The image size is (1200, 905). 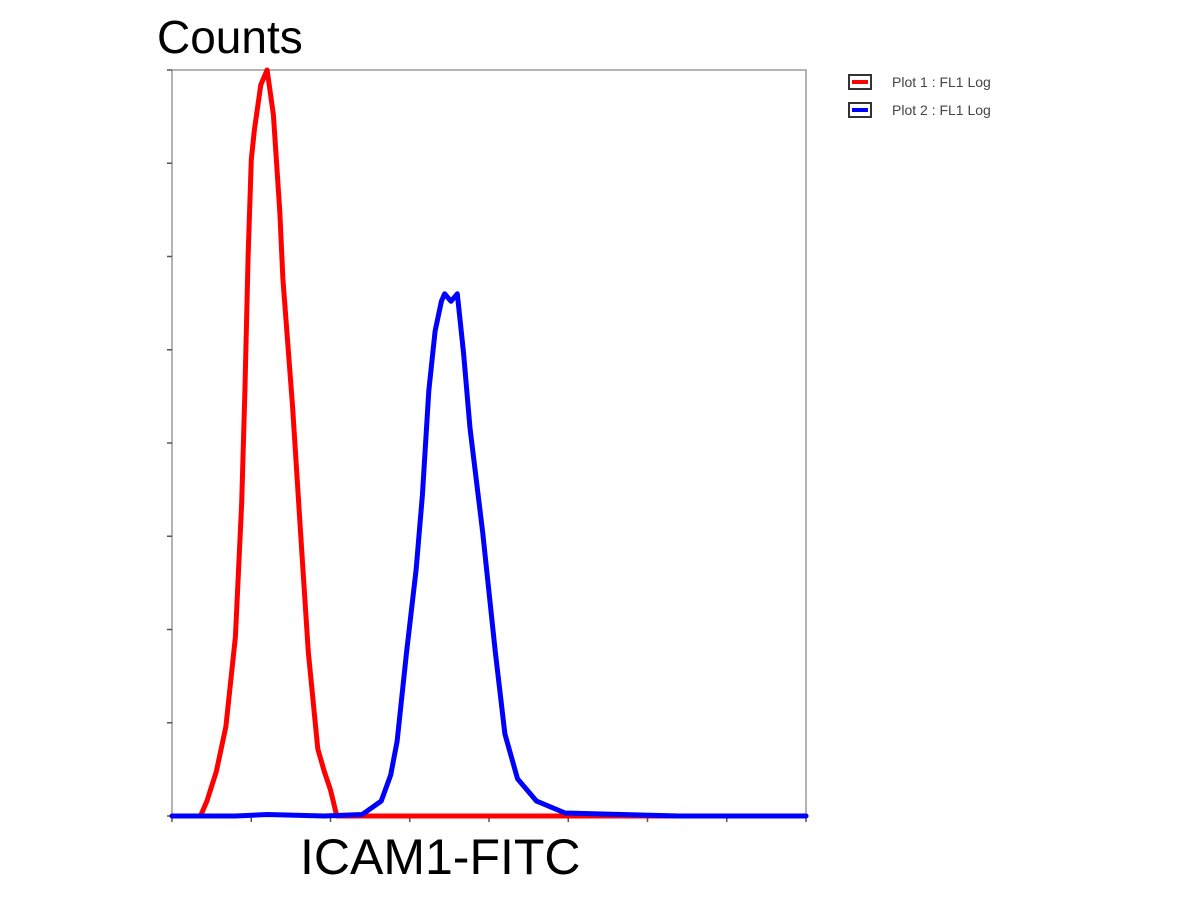 I want to click on legend-label-plot-1: Plot 1 : FL1 Log, so click(x=941, y=82).